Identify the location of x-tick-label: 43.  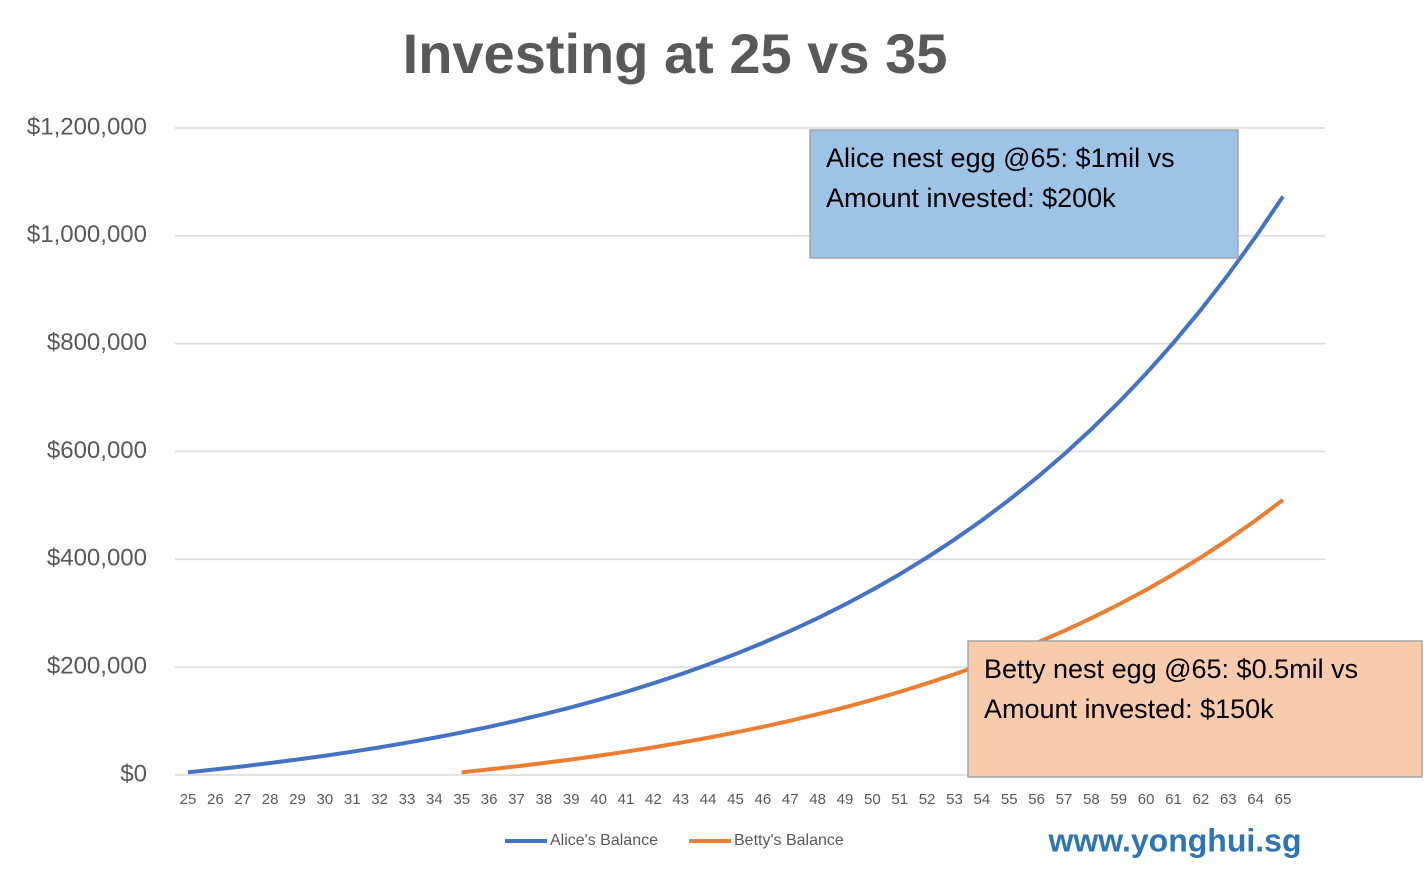
(680, 799).